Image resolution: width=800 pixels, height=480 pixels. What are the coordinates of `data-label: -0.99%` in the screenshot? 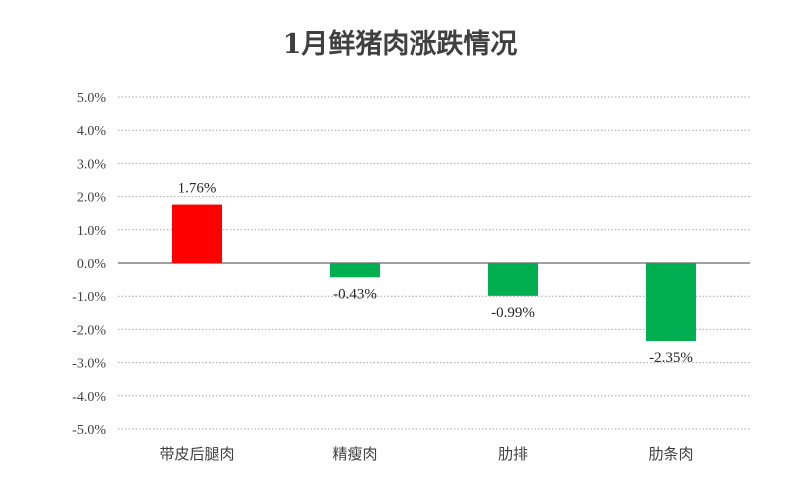 It's located at (513, 313).